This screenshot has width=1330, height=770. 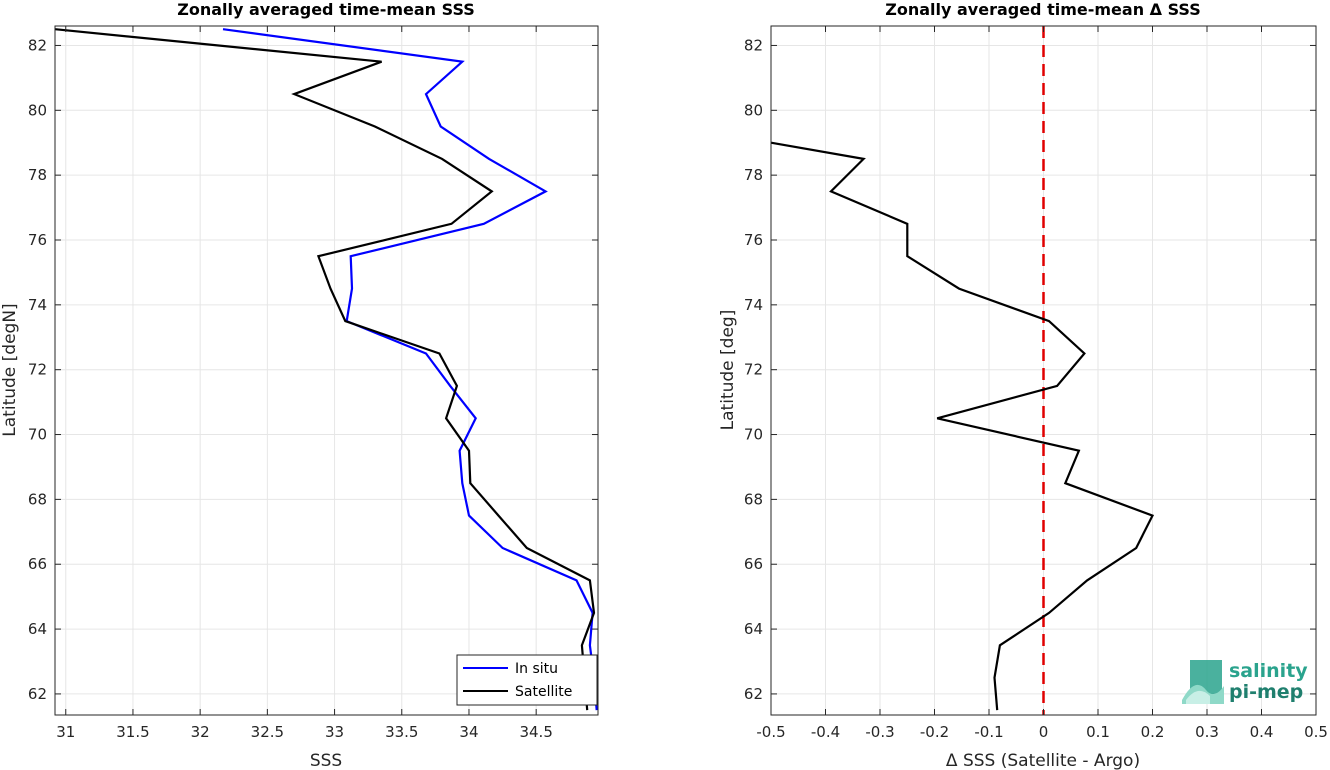 I want to click on sss-ytick-label: 78, so click(x=37, y=175).